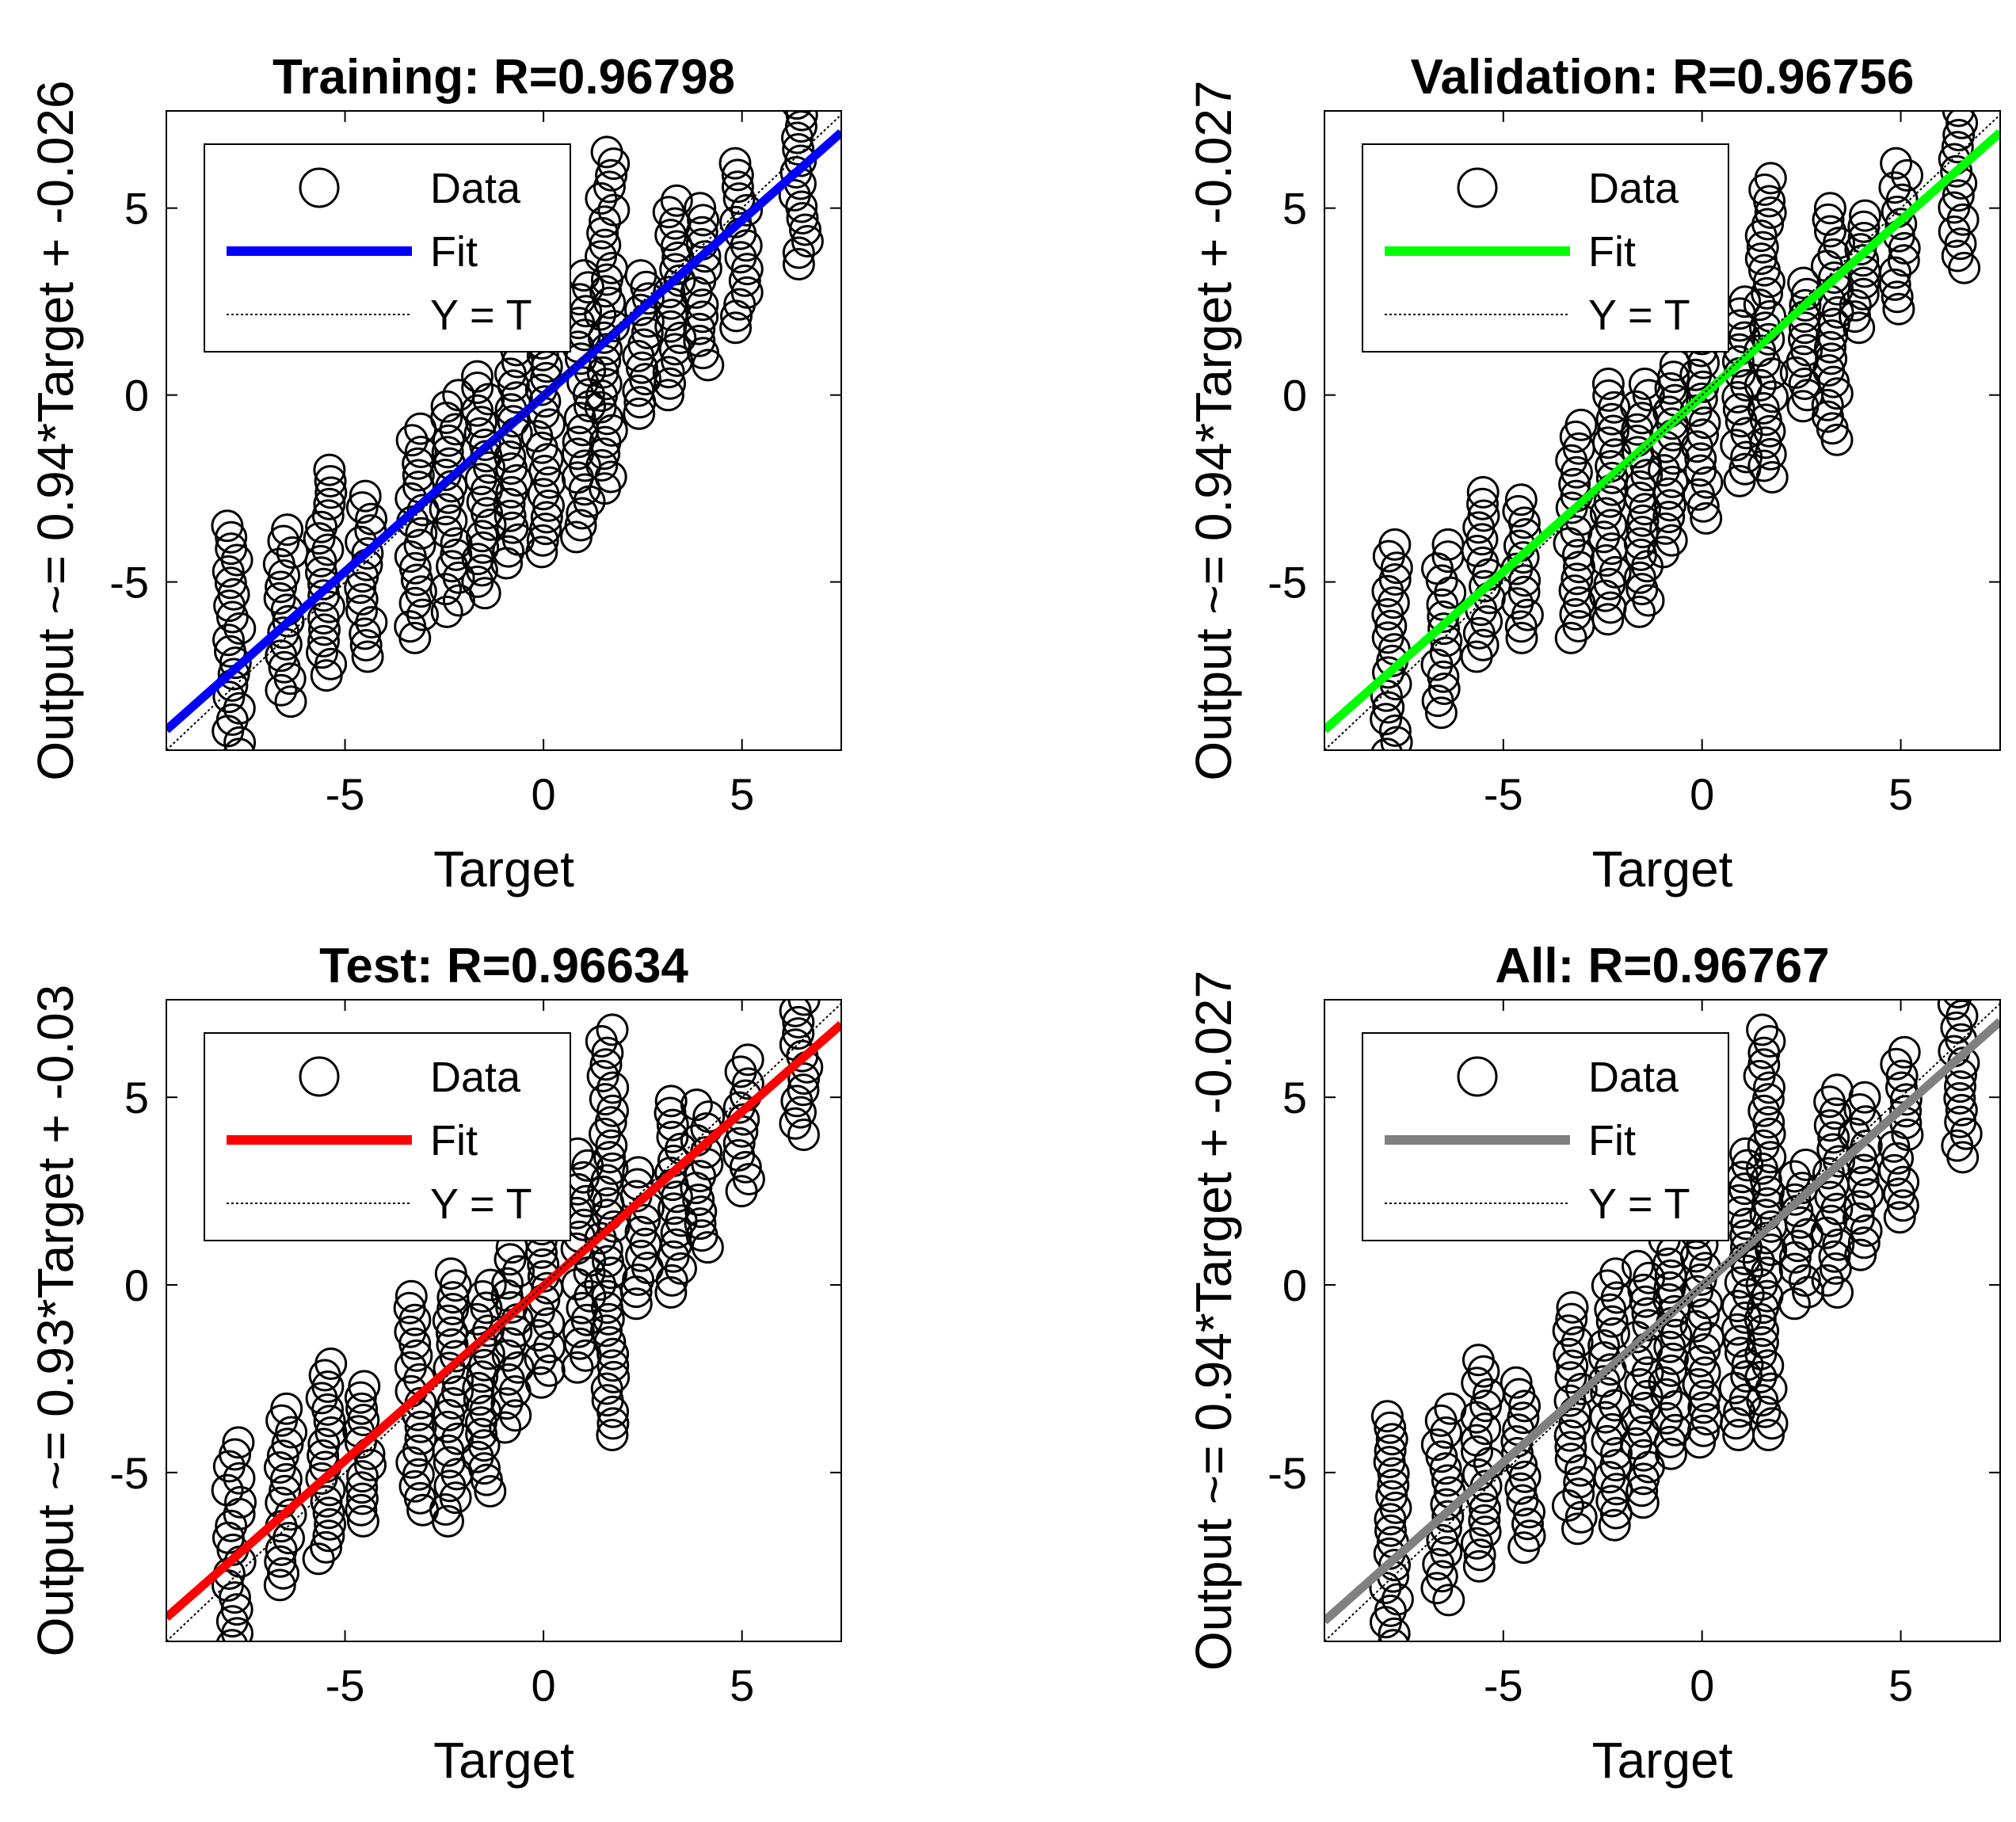 The width and height of the screenshot is (2016, 1822). What do you see at coordinates (1676, 1320) in the screenshot?
I see `data-points` at bounding box center [1676, 1320].